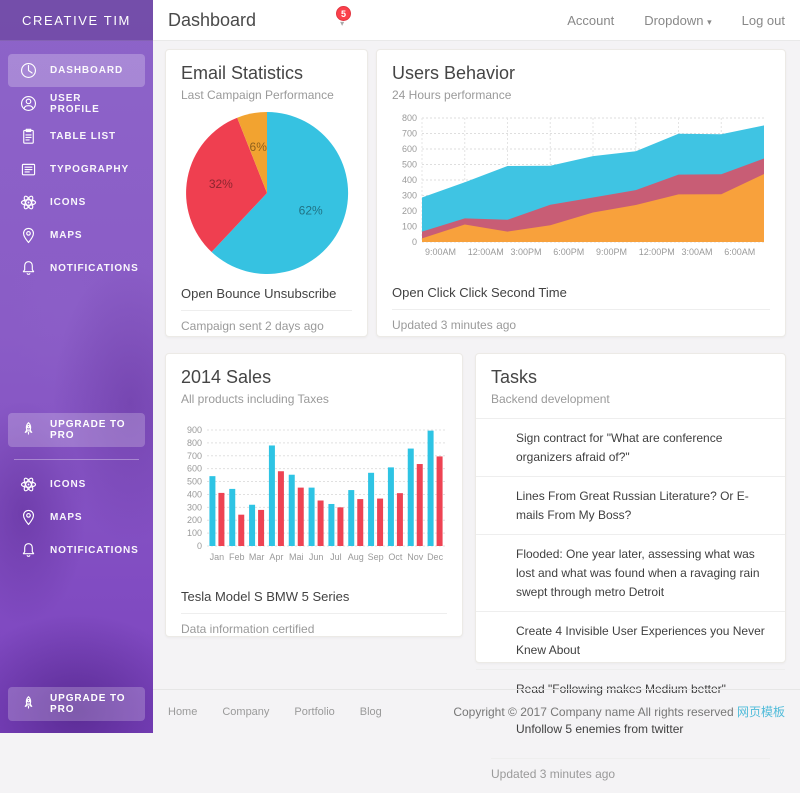 The image size is (800, 793). I want to click on typography-icon, so click(28, 169).